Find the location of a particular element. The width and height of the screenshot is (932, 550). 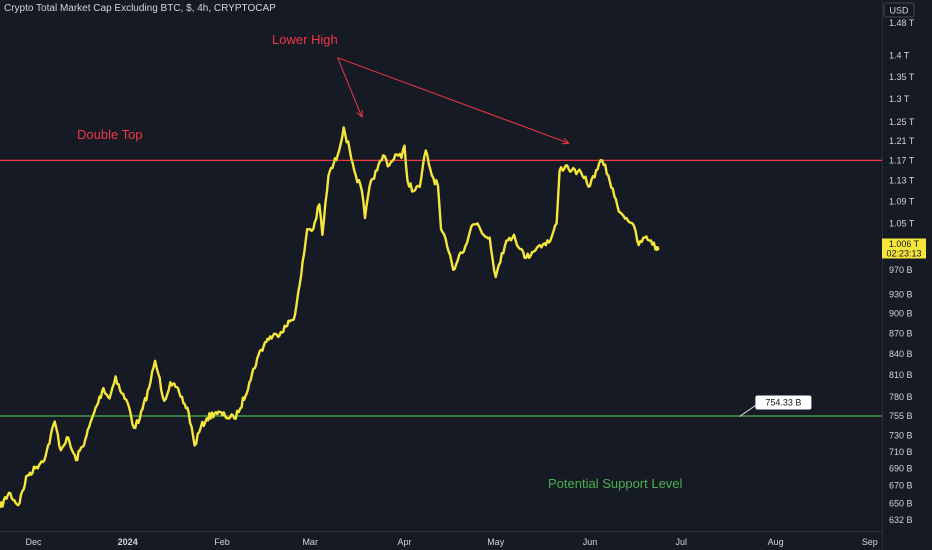

y-tick-label: 840 B is located at coordinates (901, 354).